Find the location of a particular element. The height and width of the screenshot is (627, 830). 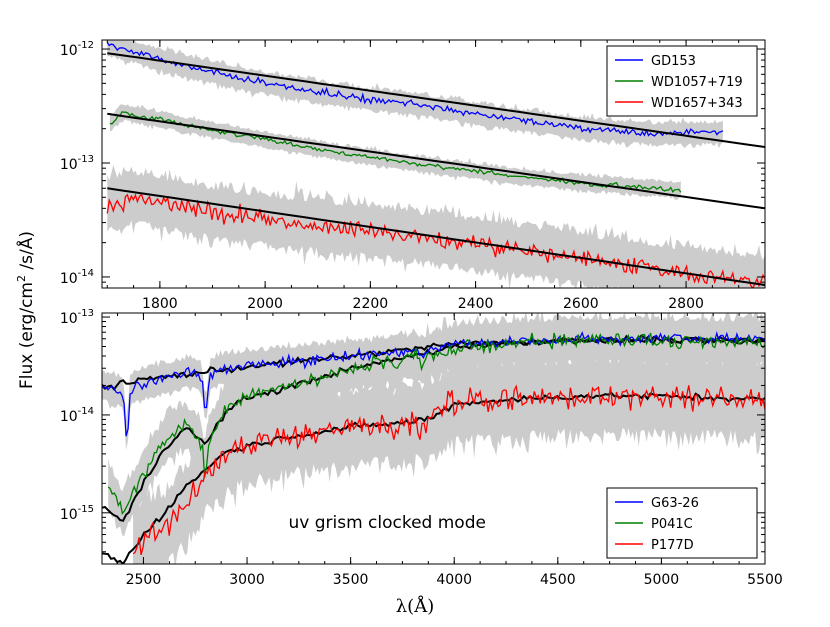

error-band-gd153 is located at coordinates (415, 94).